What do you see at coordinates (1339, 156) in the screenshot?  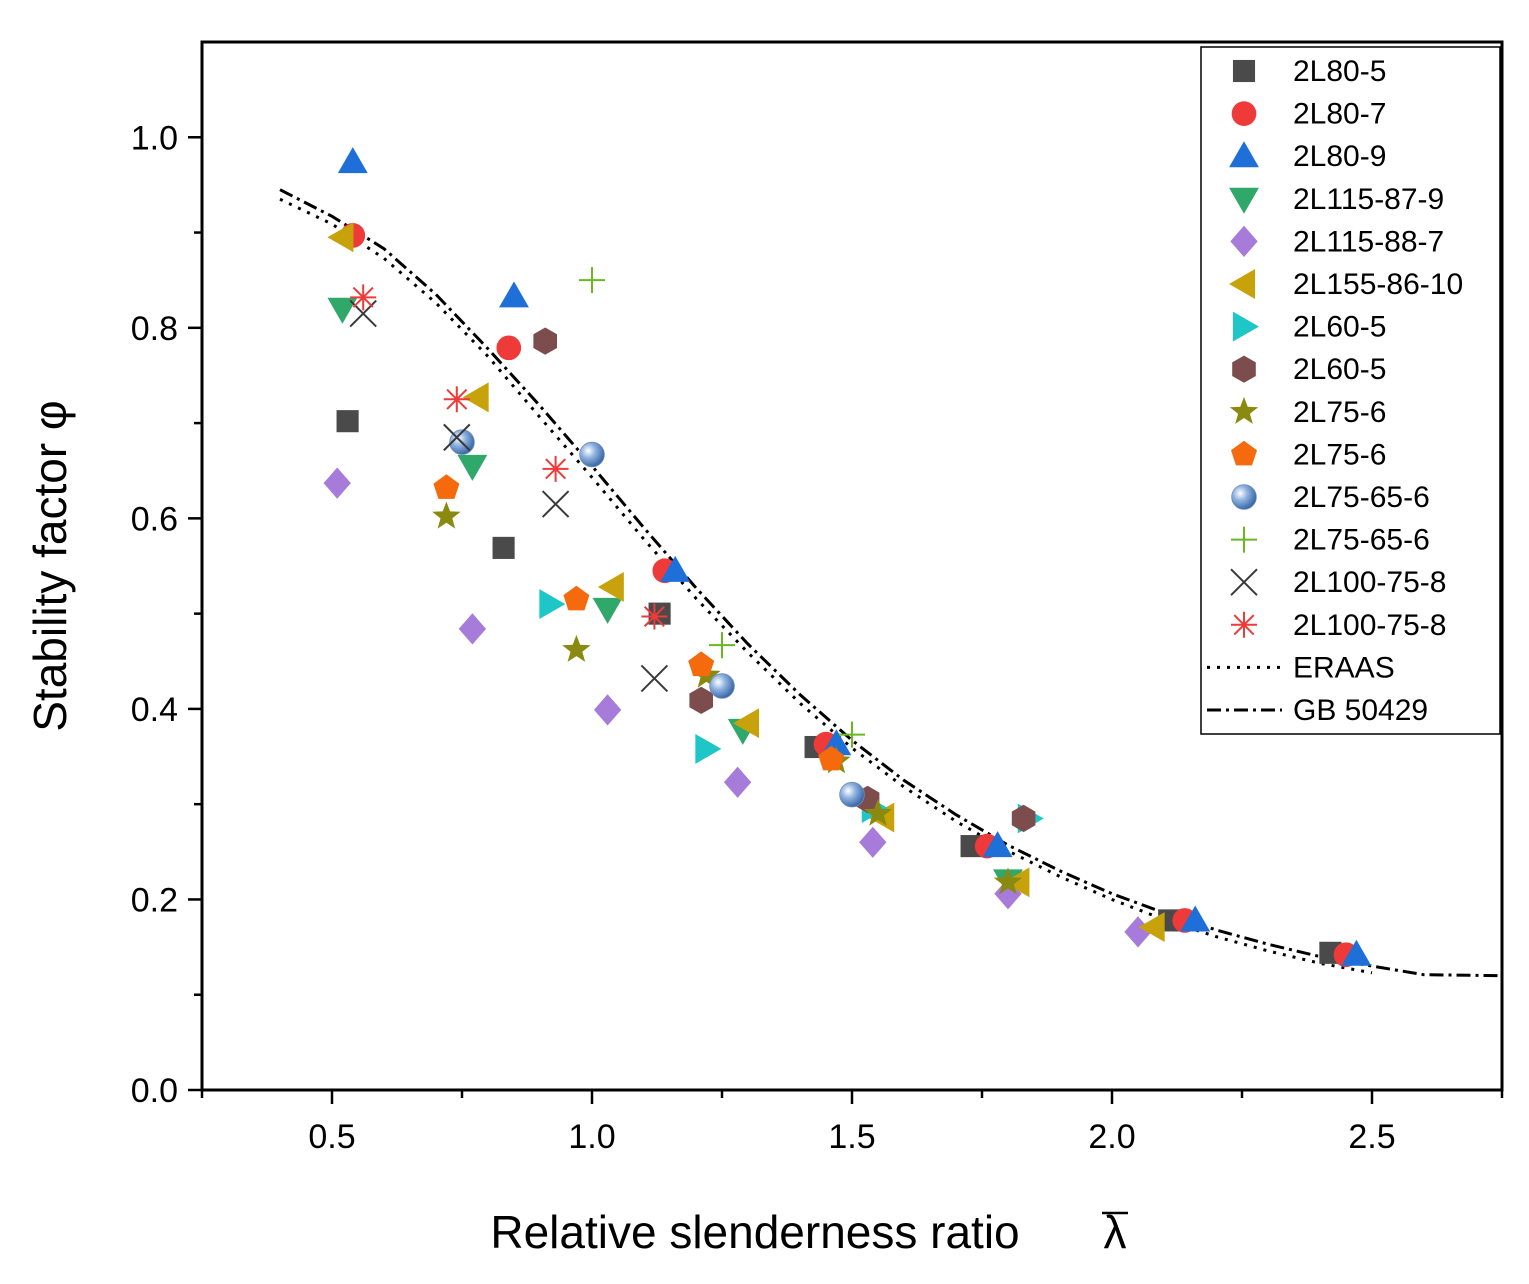 I see `legend-label: 2L80-9` at bounding box center [1339, 156].